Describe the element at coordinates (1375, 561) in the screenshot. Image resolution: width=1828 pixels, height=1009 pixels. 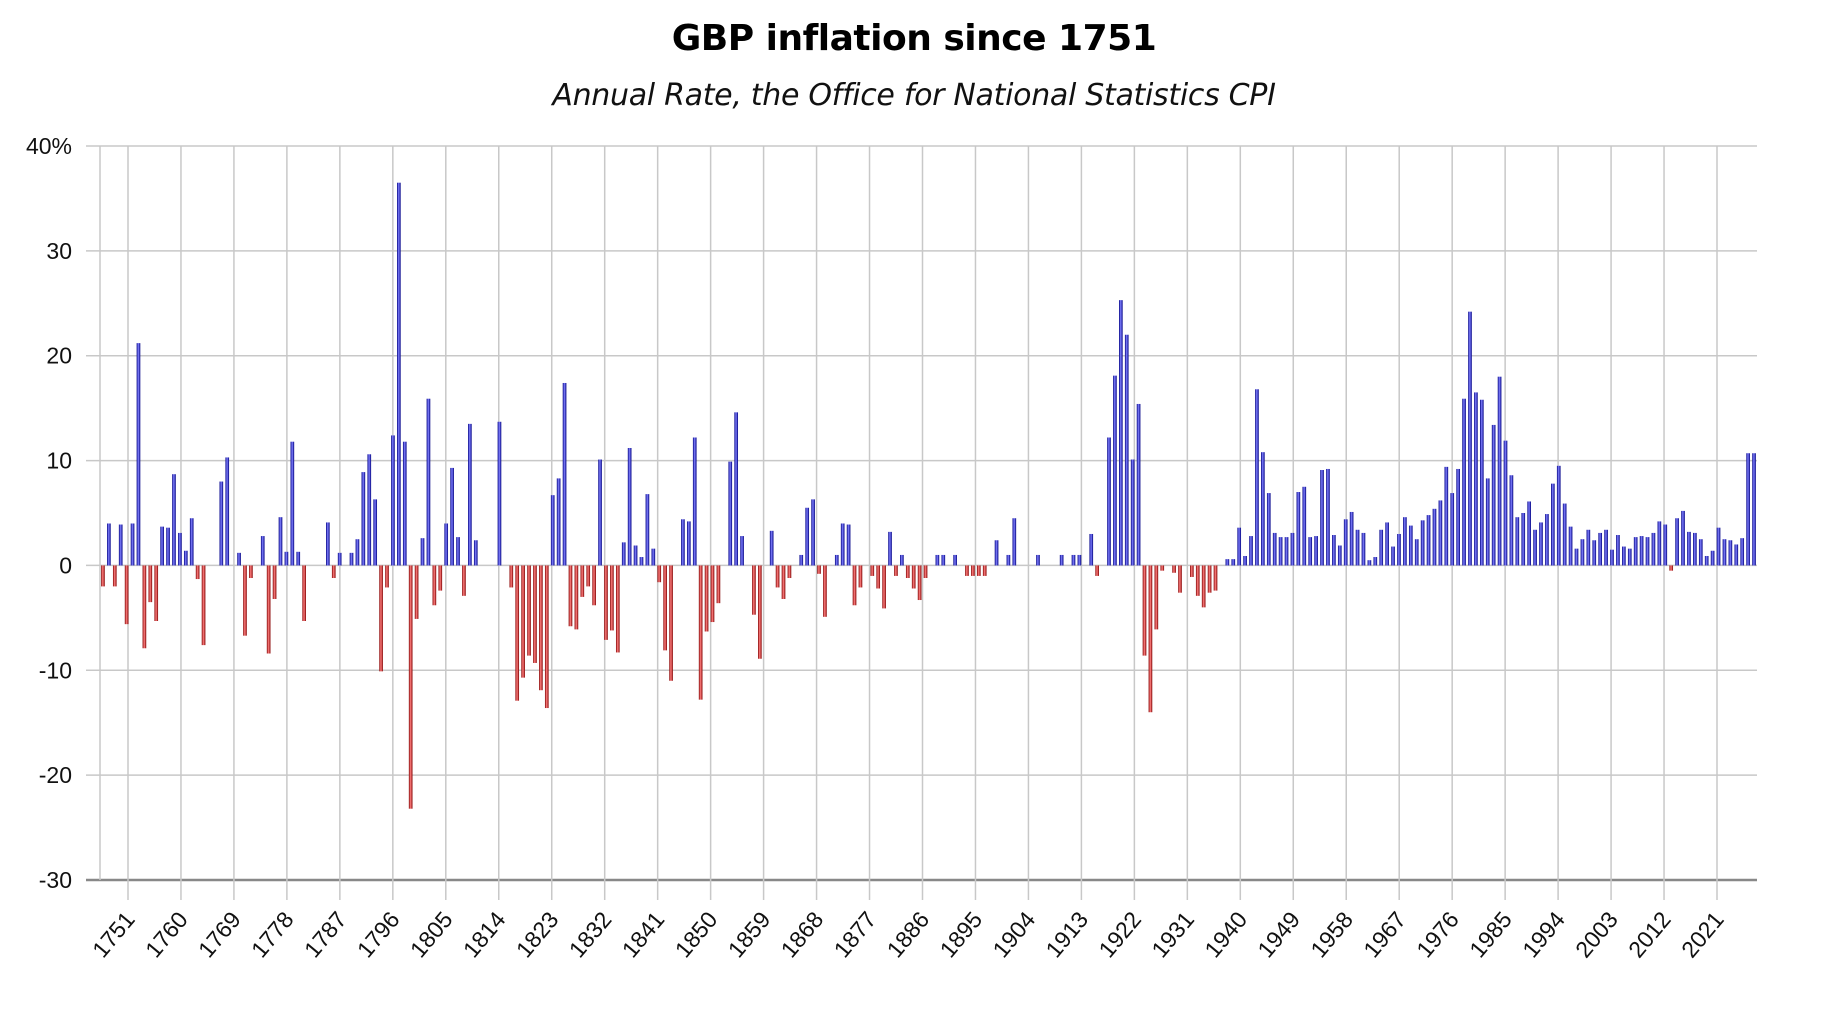
I see `bar-1966` at that location.